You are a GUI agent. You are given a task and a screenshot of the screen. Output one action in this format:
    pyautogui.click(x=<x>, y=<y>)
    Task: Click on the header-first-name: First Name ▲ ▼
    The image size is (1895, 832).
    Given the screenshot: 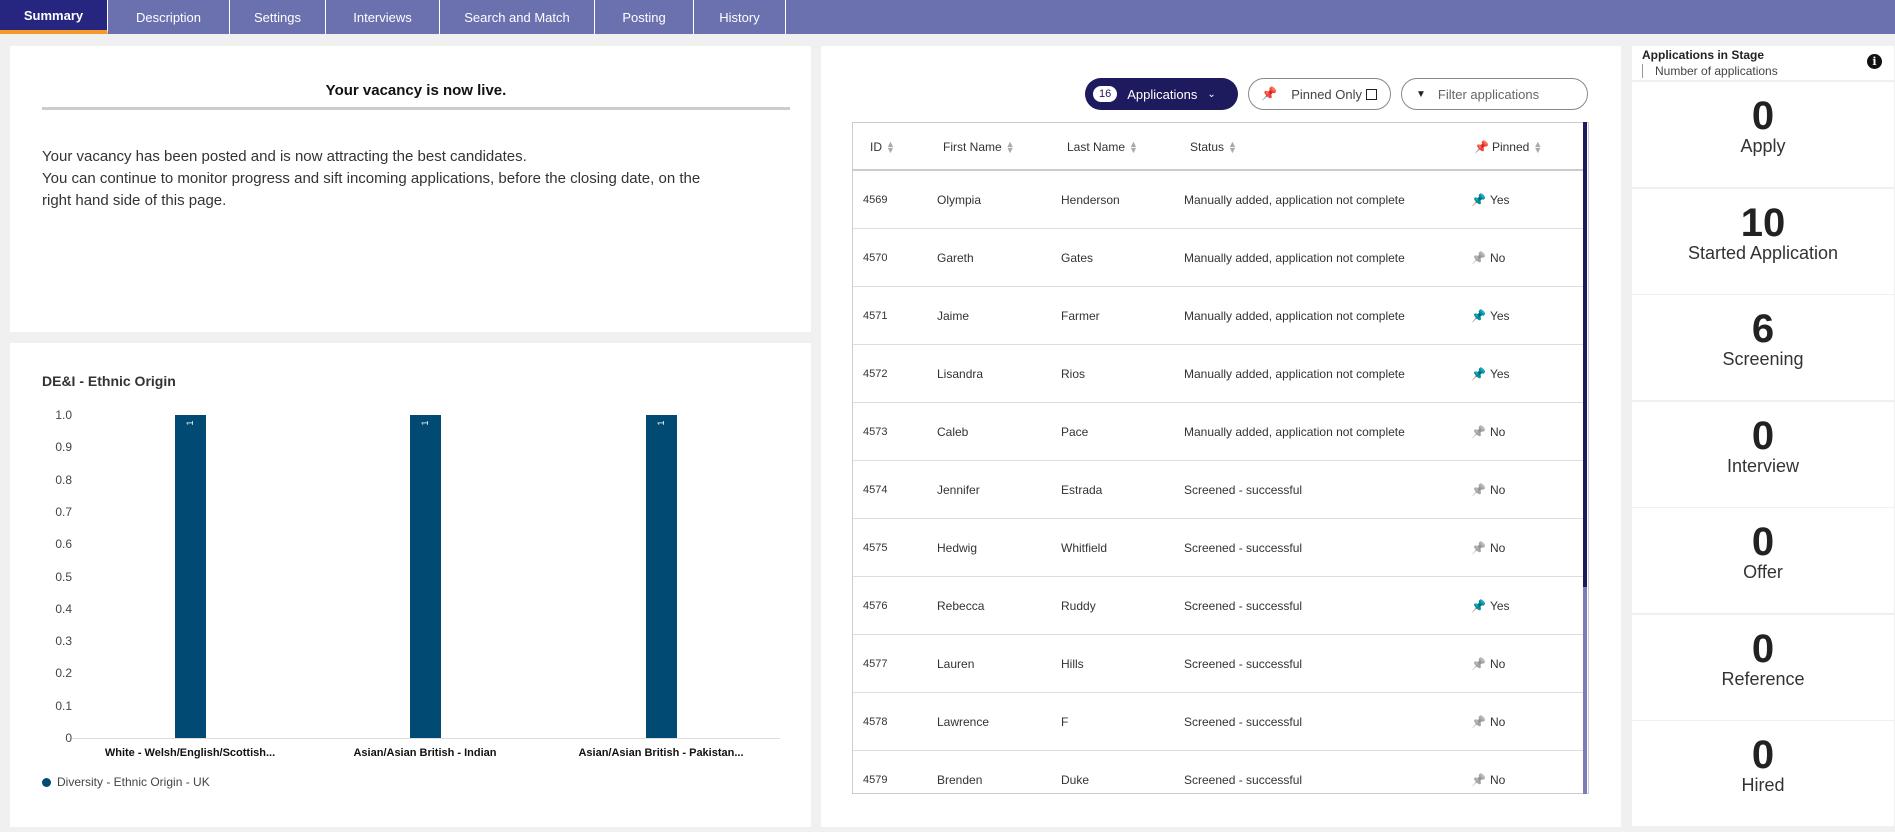 What is the action you would take?
    pyautogui.click(x=979, y=147)
    